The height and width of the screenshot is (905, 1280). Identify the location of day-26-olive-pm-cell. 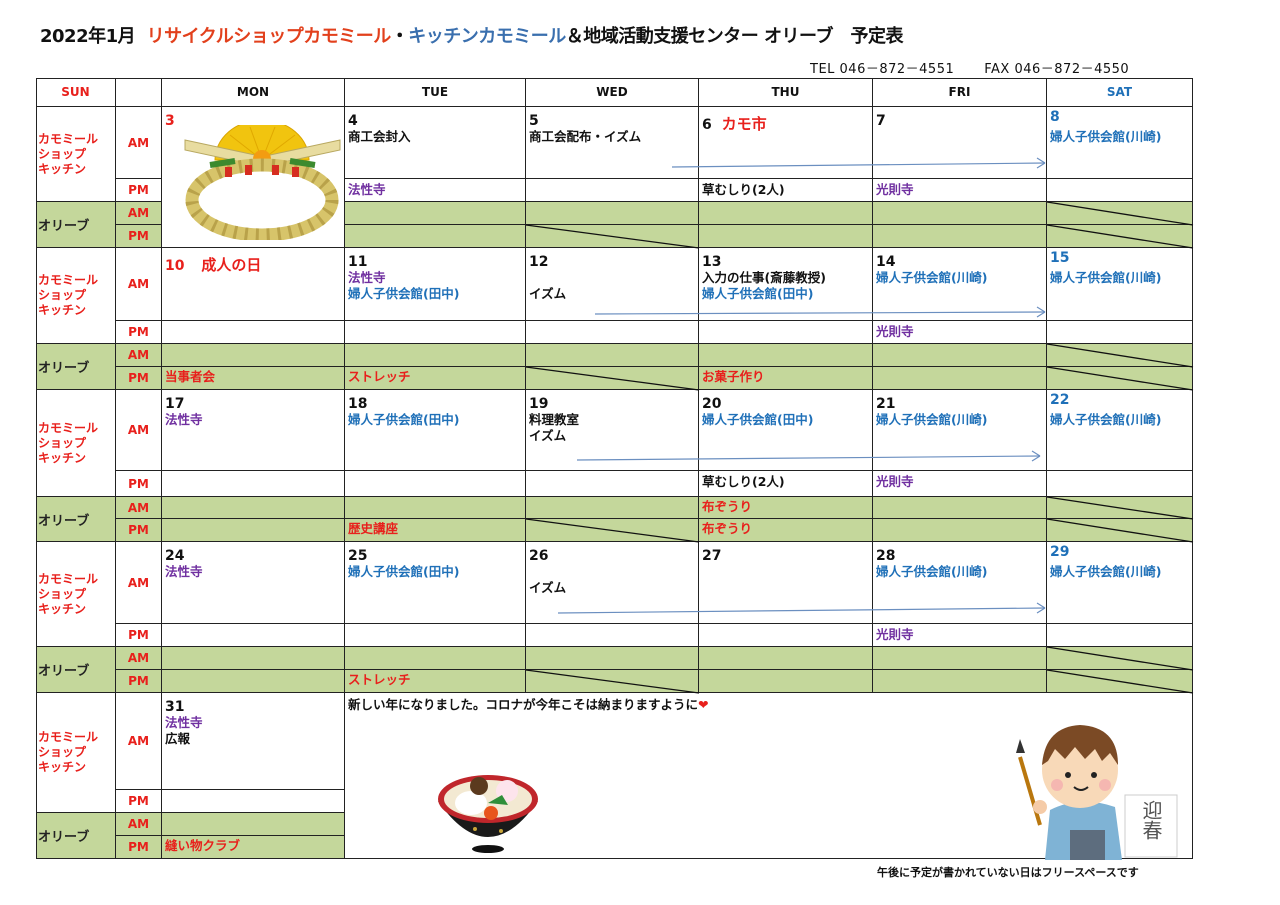
(612, 681).